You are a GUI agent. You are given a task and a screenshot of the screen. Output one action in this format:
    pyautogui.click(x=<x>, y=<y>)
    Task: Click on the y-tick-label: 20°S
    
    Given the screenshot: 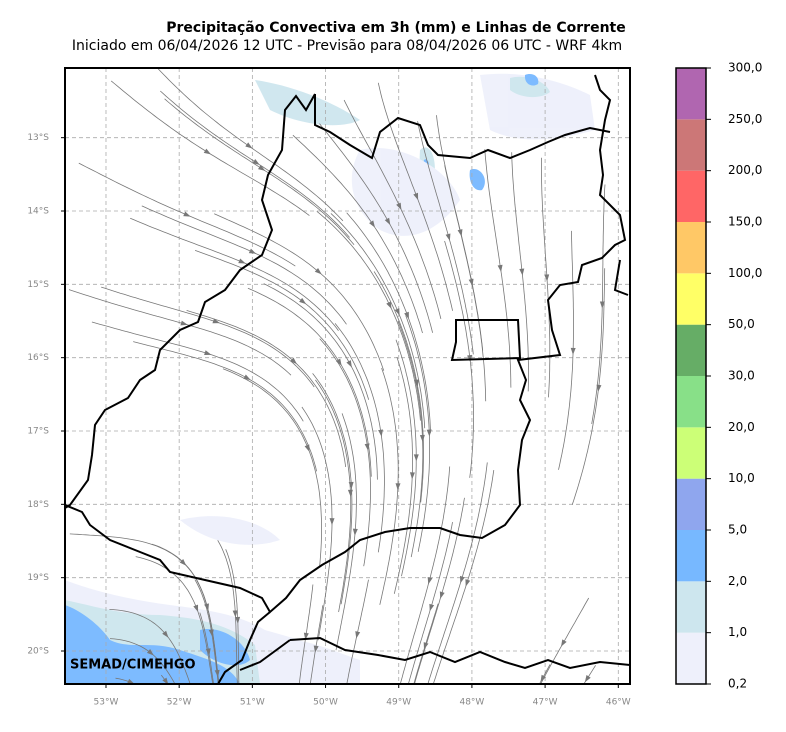 What is the action you would take?
    pyautogui.click(x=38, y=652)
    